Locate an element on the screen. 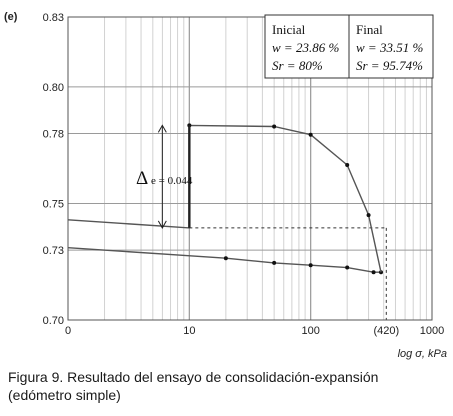 Image resolution: width=453 pixels, height=416 pixels. y-tick-label: 0.80 is located at coordinates (53, 88).